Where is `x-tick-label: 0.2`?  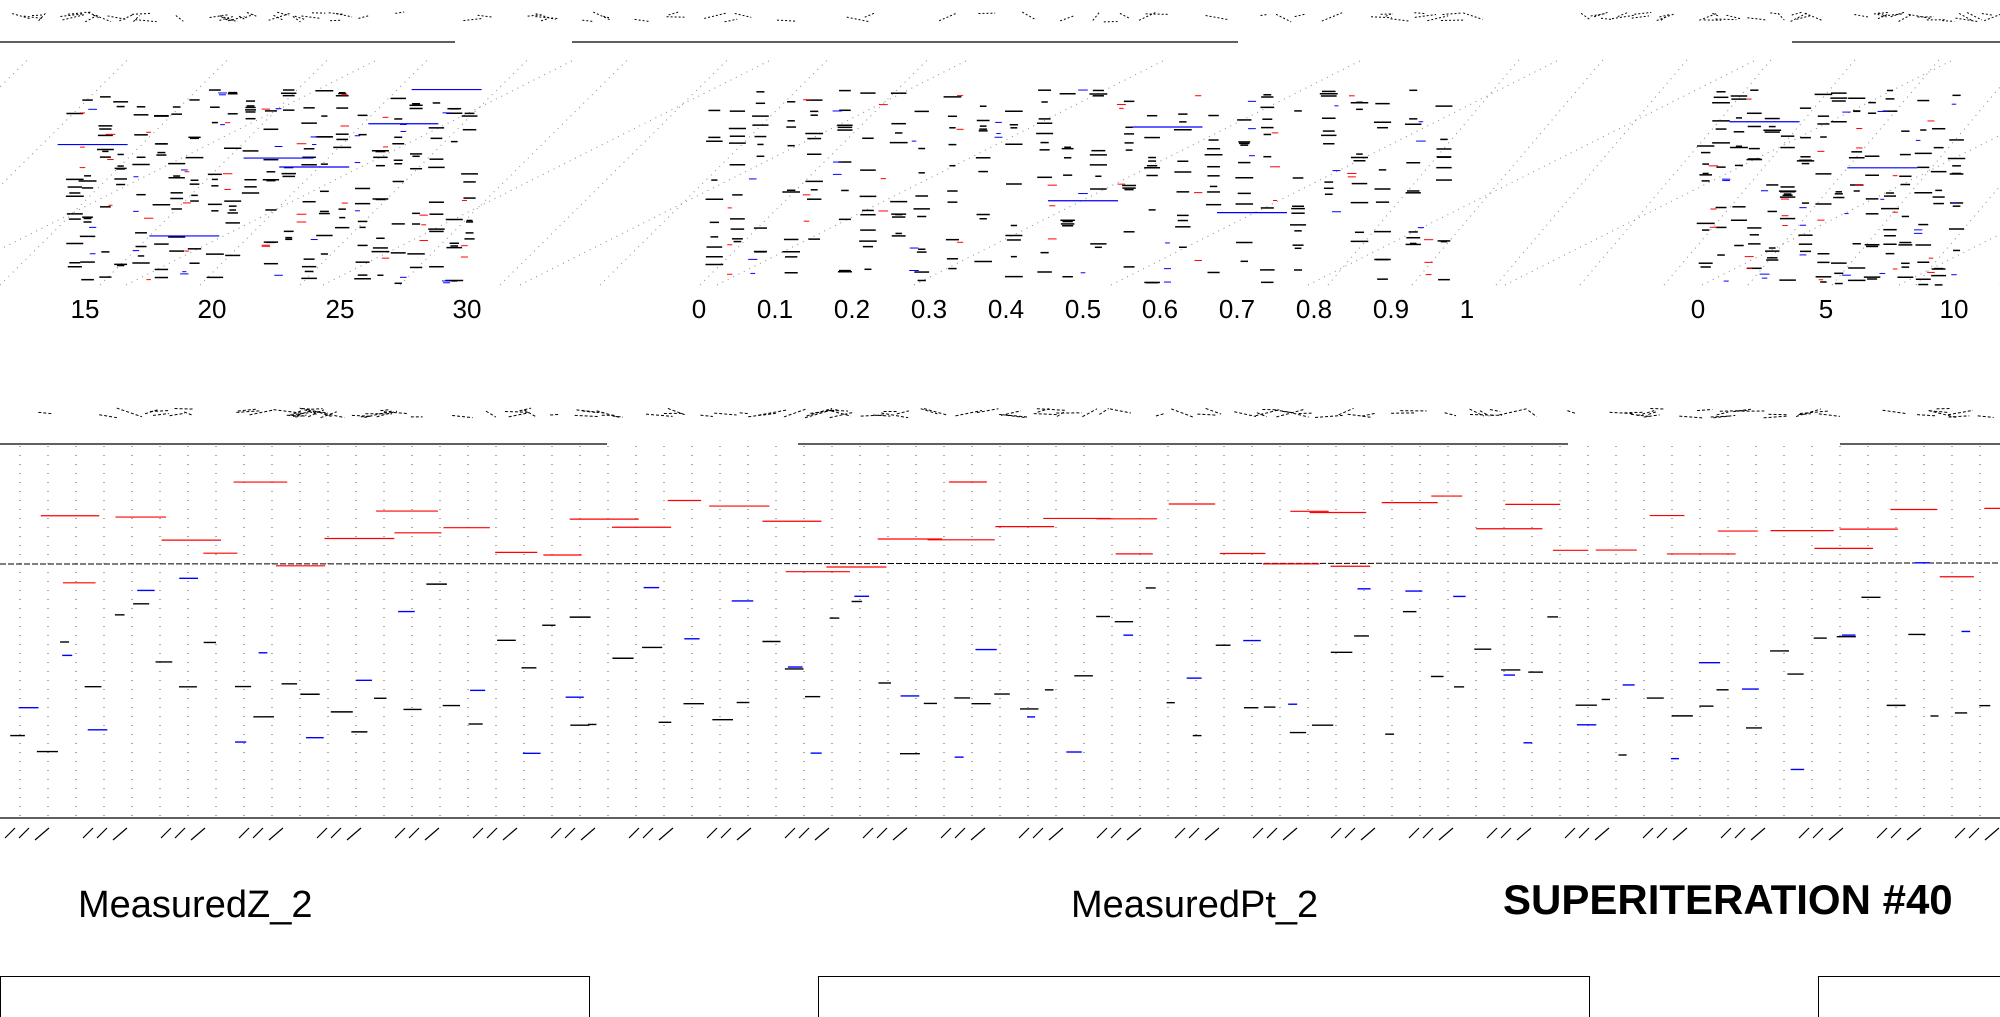 x-tick-label: 0.2 is located at coordinates (852, 309).